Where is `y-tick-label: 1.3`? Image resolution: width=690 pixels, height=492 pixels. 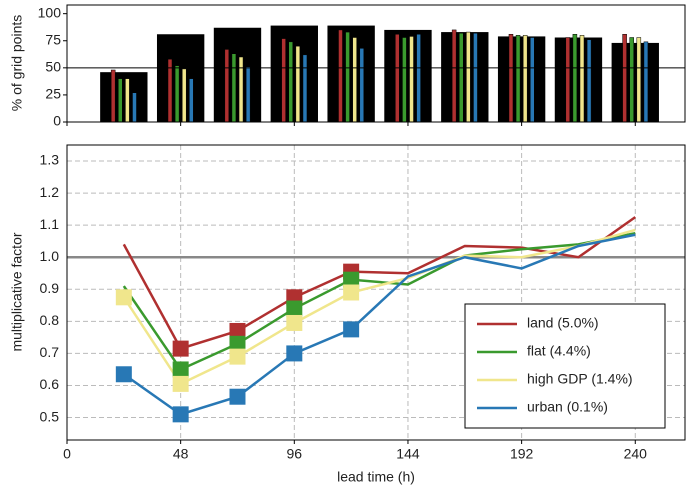
y-tick-label: 1.3 is located at coordinates (50, 160).